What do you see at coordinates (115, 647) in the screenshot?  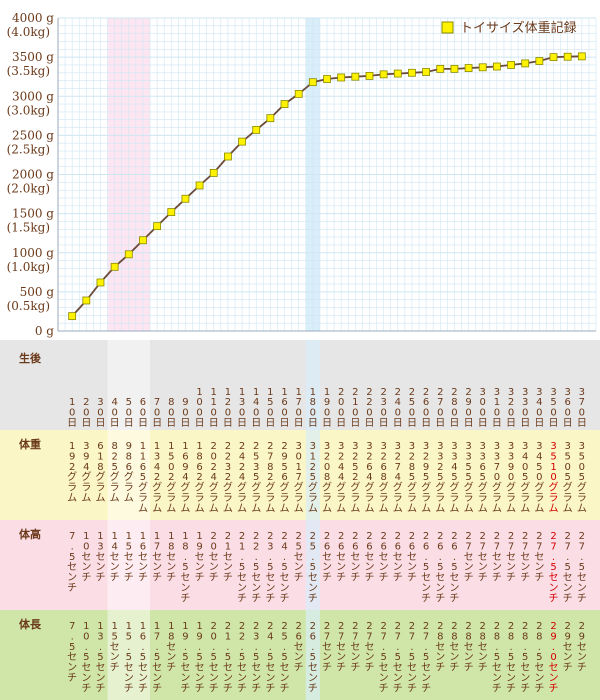 I see `length-cell: 1 5 センチ` at bounding box center [115, 647].